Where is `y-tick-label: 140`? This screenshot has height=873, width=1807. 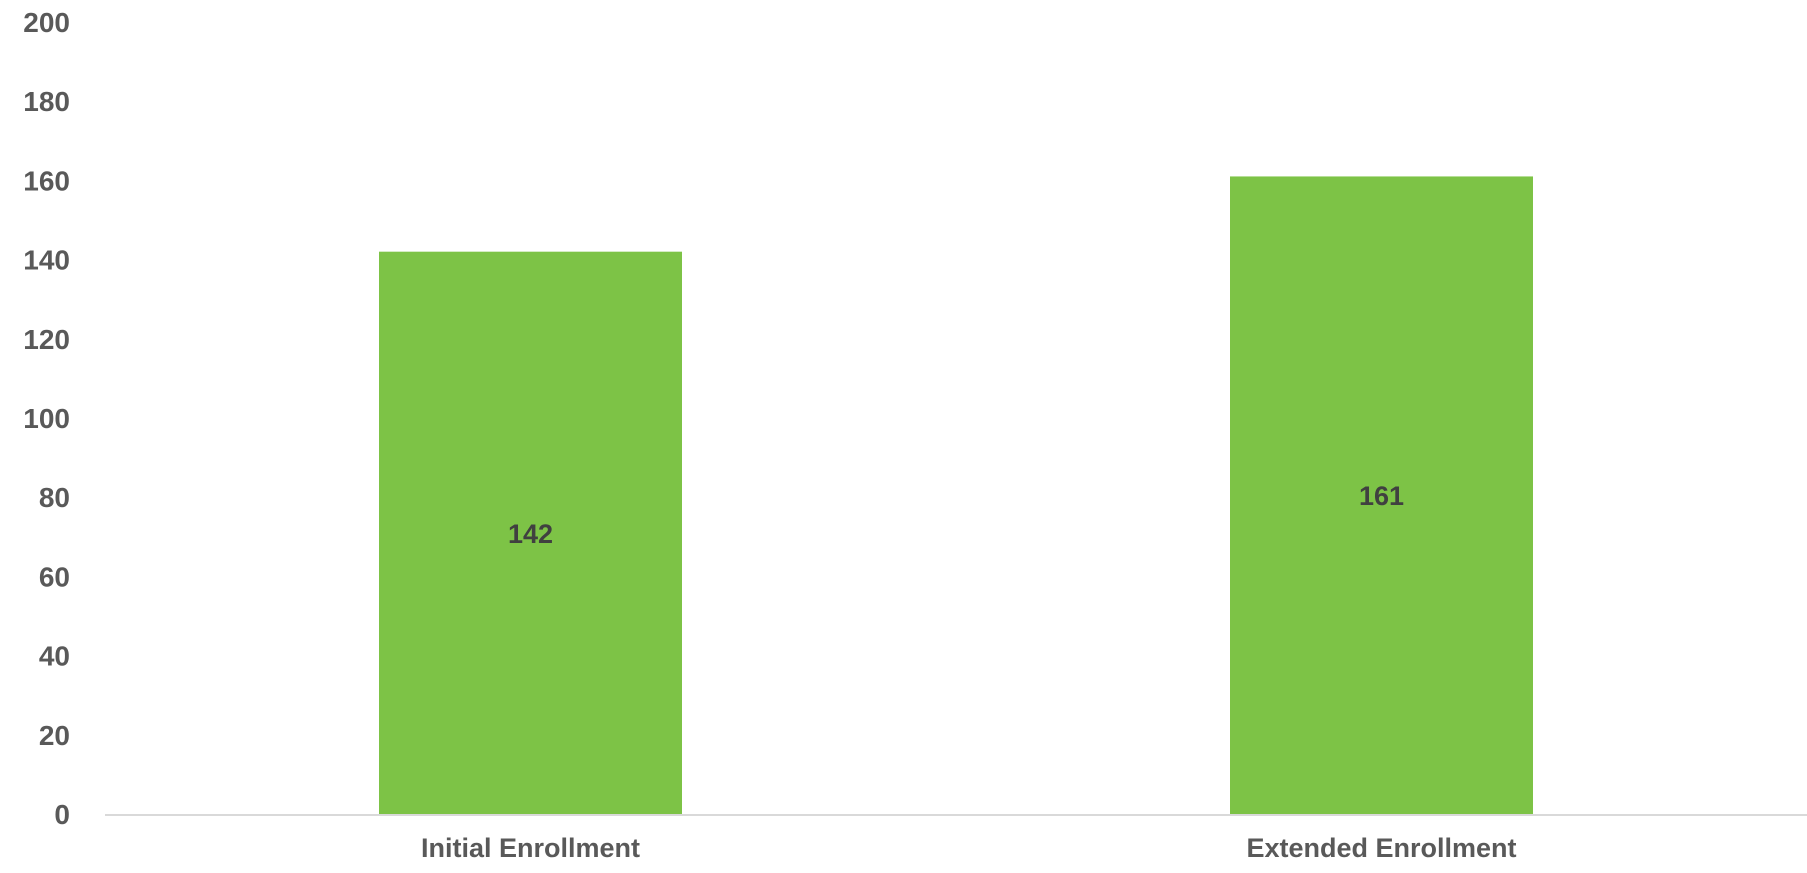 y-tick-label: 140 is located at coordinates (46, 260).